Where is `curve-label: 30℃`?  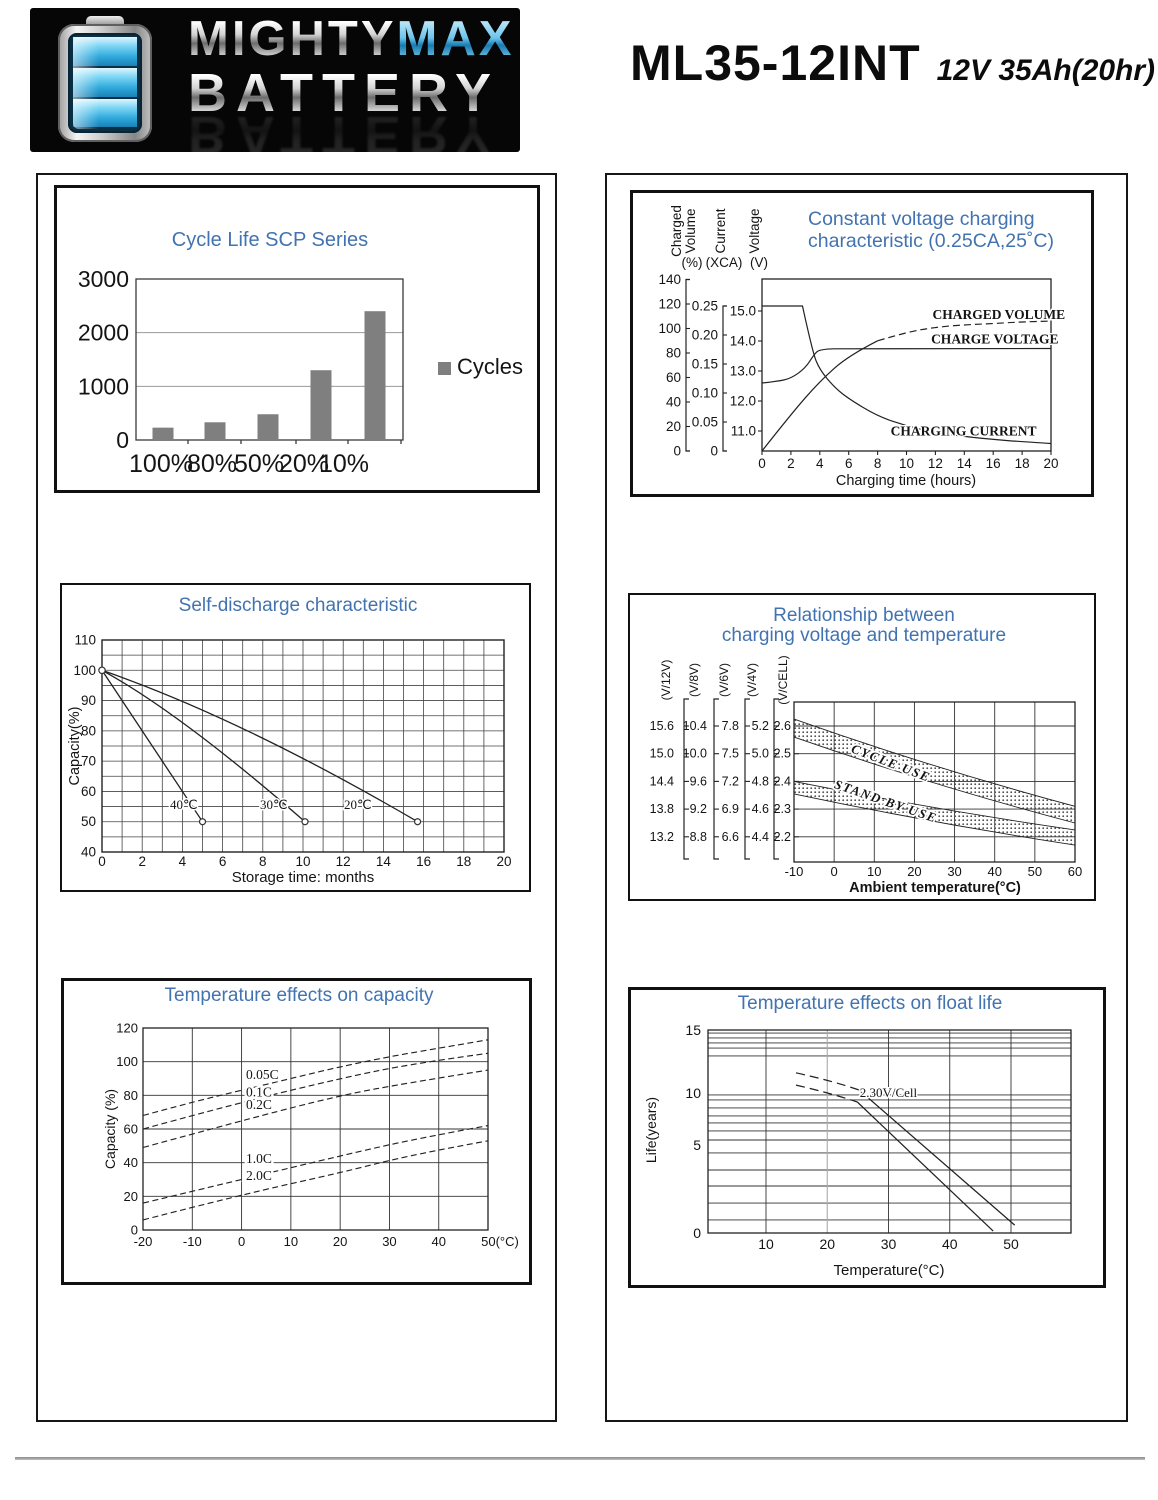
curve-label: 30℃ is located at coordinates (274, 804).